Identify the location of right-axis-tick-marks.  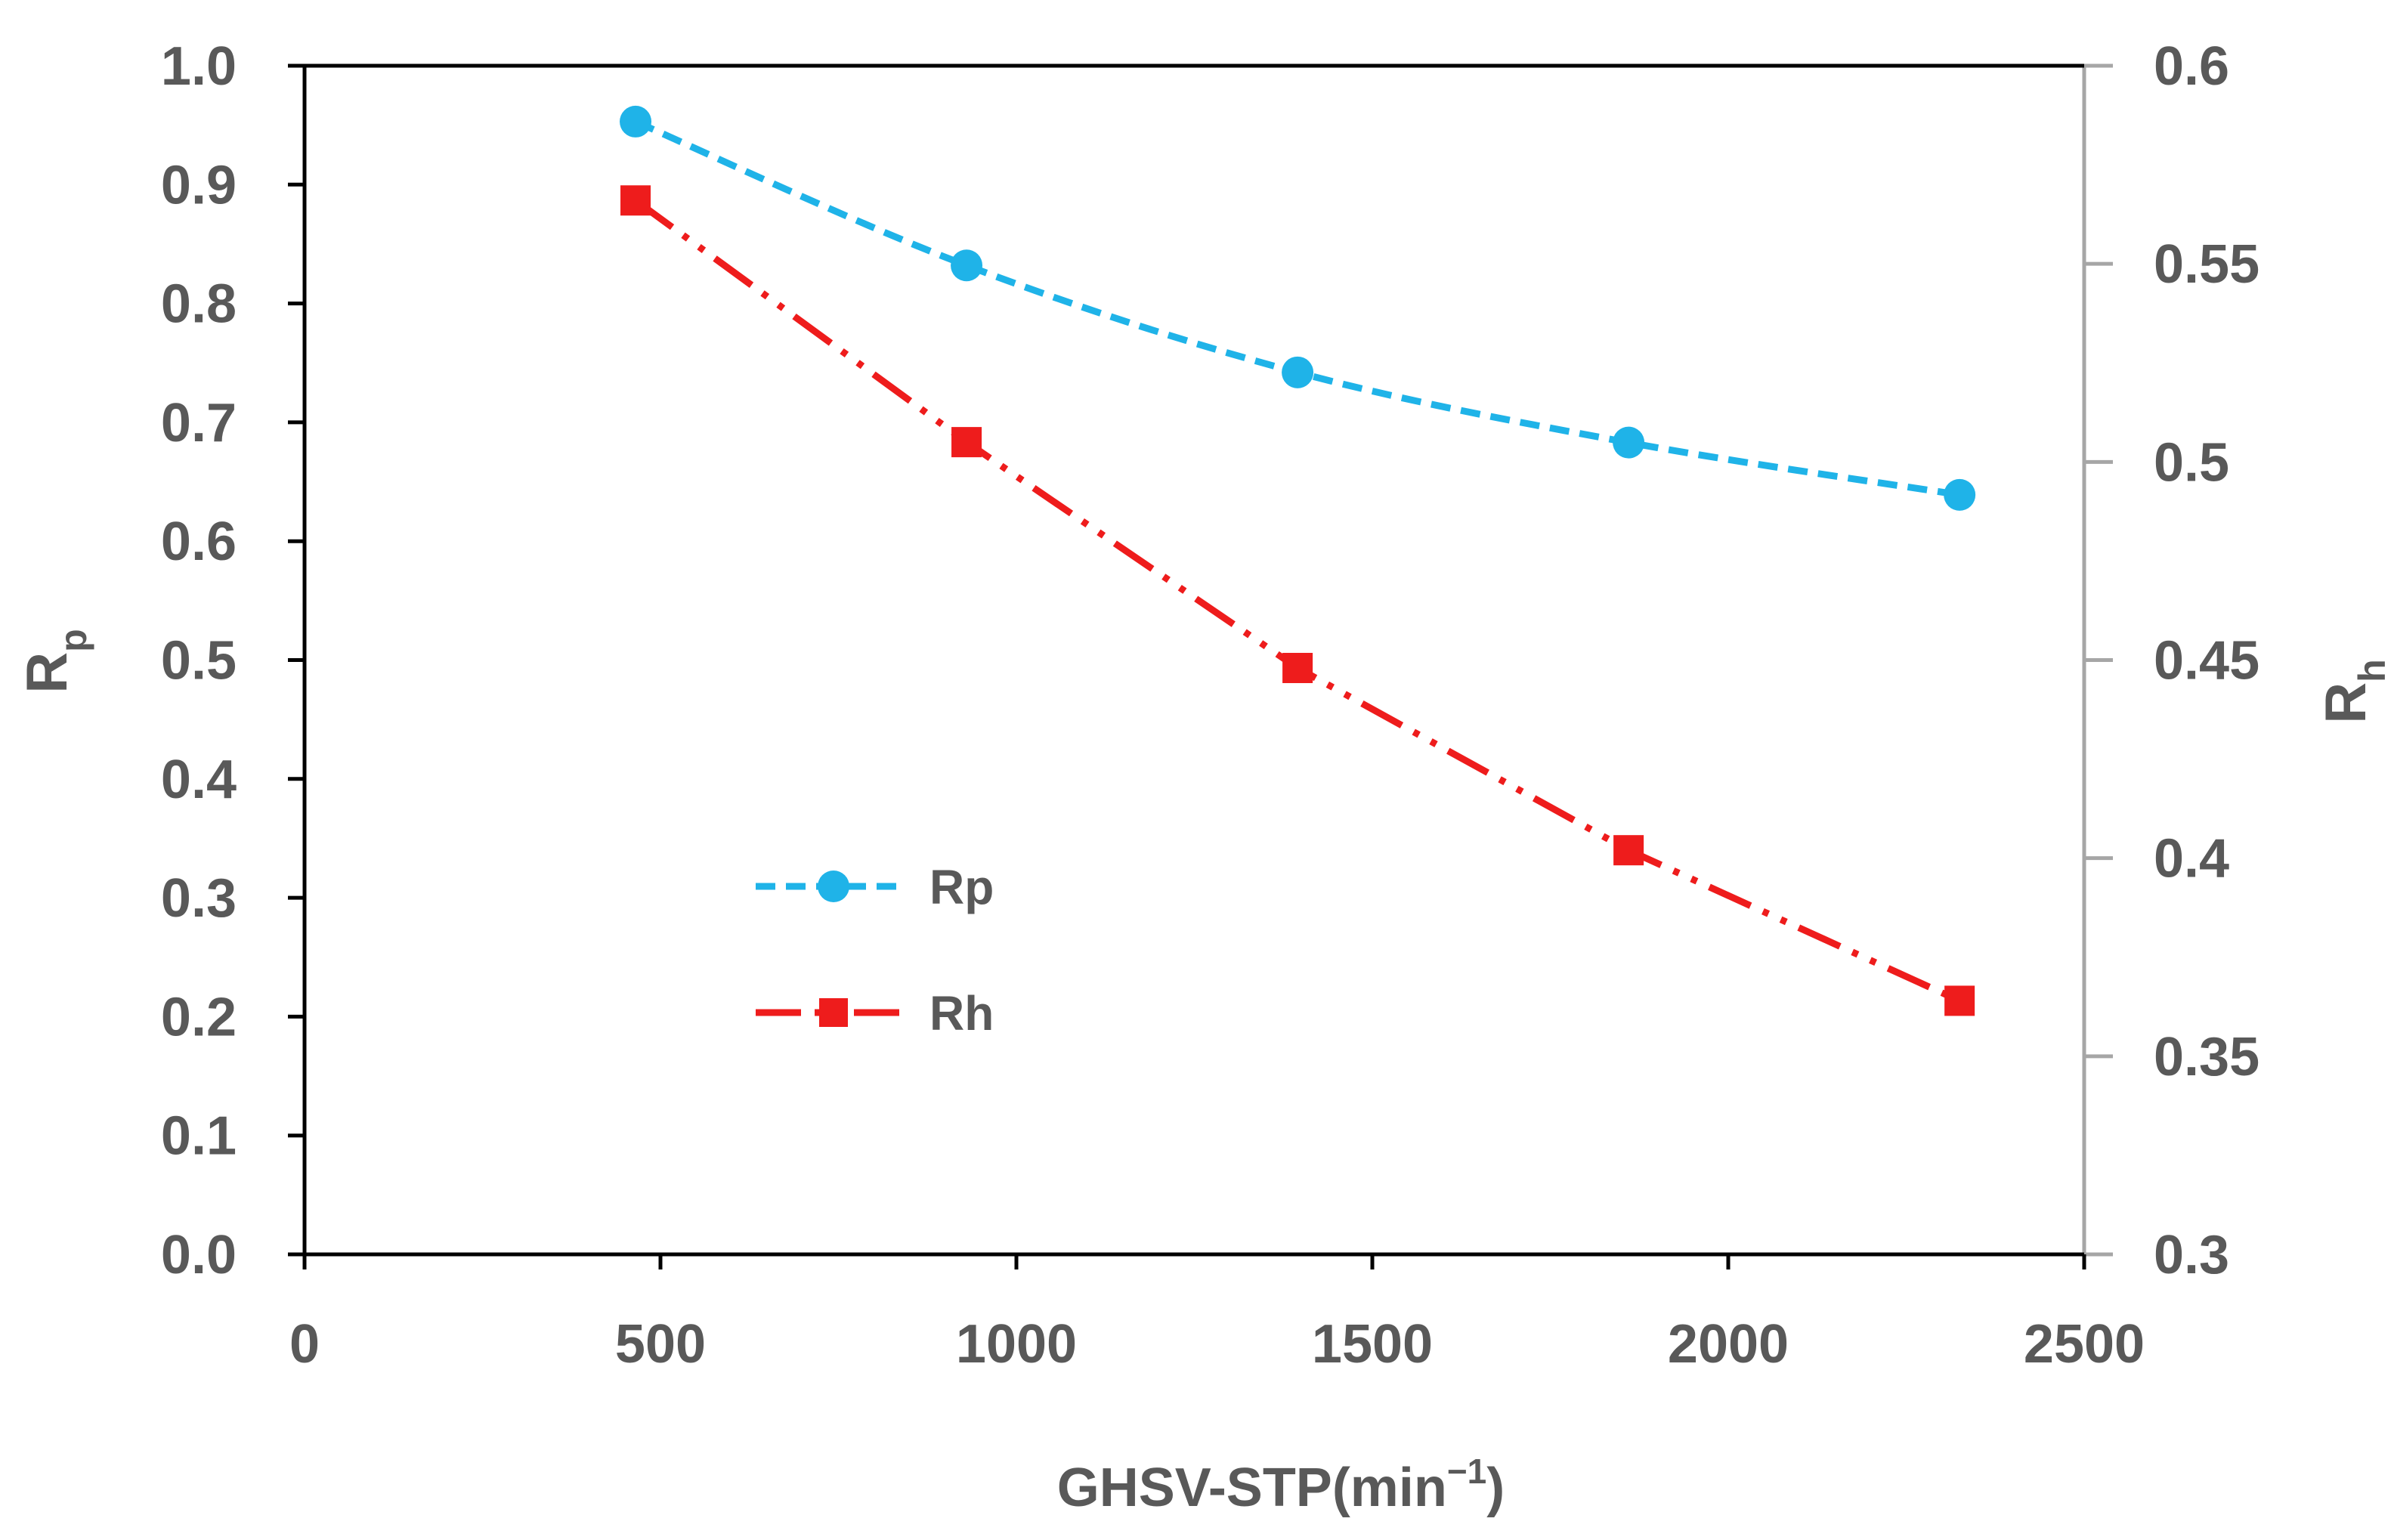
(2098, 660).